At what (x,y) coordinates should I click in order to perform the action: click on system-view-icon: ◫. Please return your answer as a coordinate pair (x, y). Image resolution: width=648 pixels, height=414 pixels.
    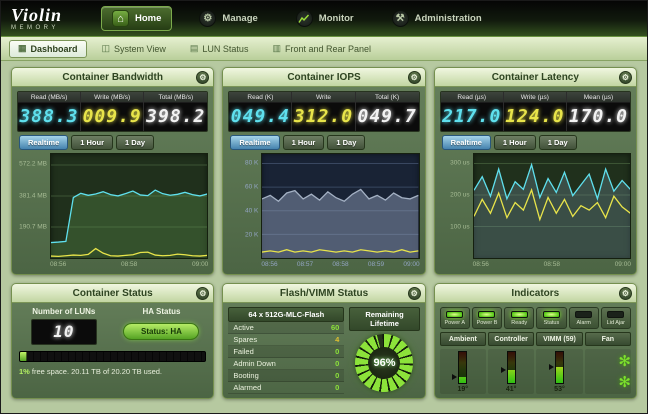
    Looking at the image, I should click on (106, 48).